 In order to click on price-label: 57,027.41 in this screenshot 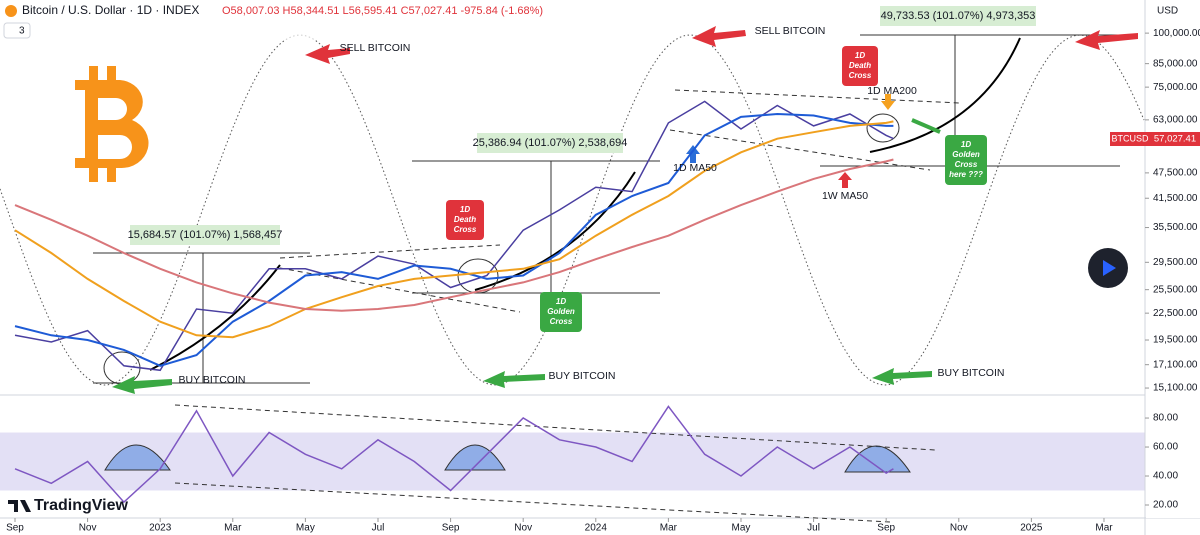, I will do `click(1175, 139)`.